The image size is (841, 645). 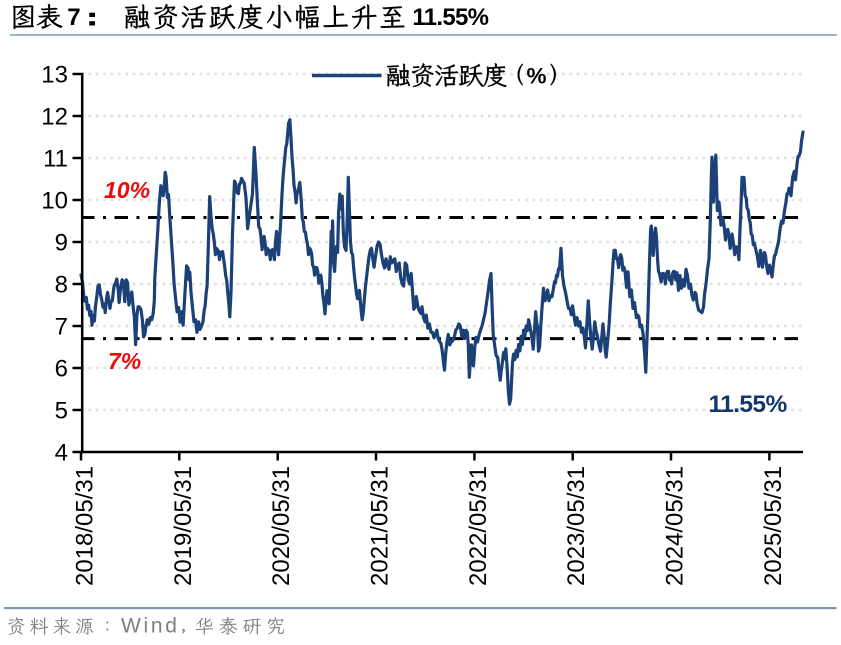 I want to click on svg-text: 10, so click(x=54, y=201).